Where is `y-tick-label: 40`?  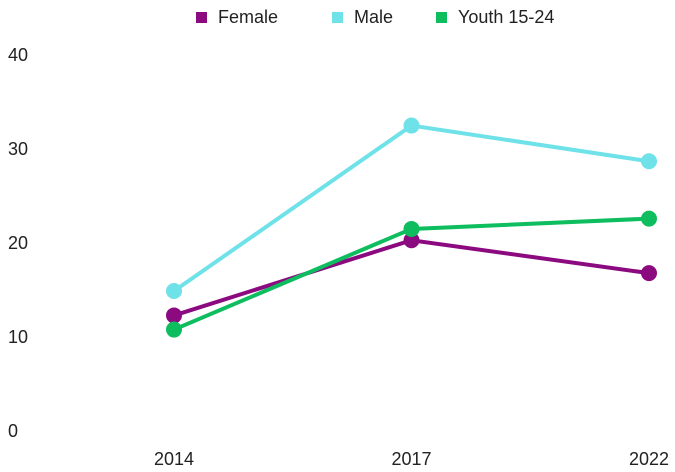 y-tick-label: 40 is located at coordinates (18, 55).